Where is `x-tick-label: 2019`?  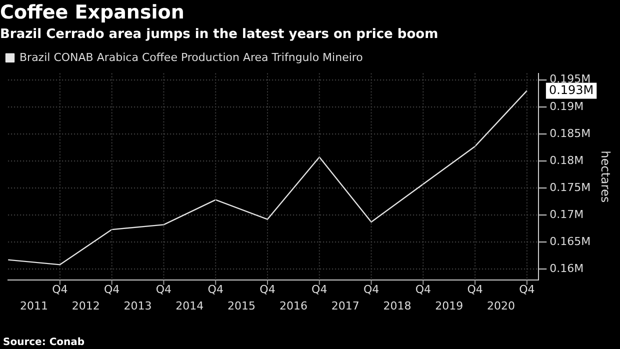
x-tick-label: 2019 is located at coordinates (449, 305).